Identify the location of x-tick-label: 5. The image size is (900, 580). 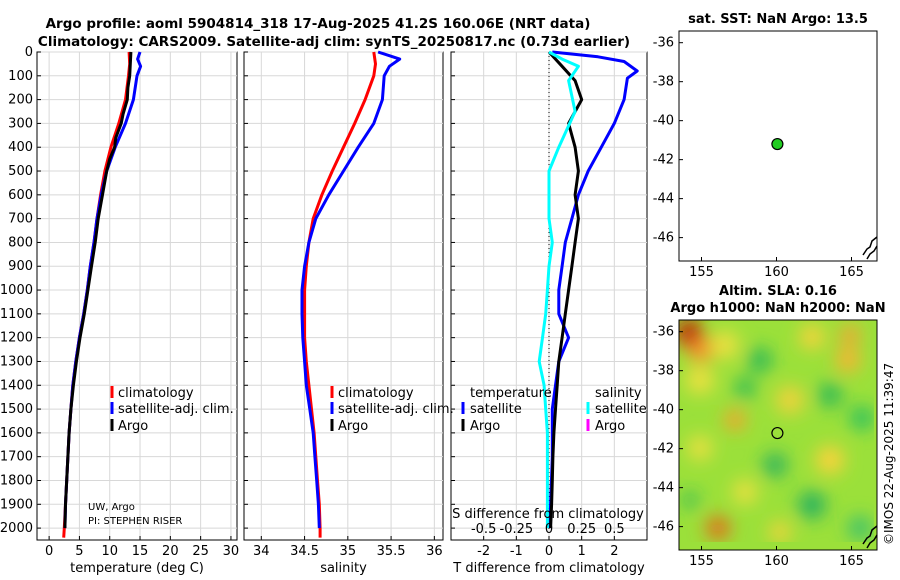
(79, 551).